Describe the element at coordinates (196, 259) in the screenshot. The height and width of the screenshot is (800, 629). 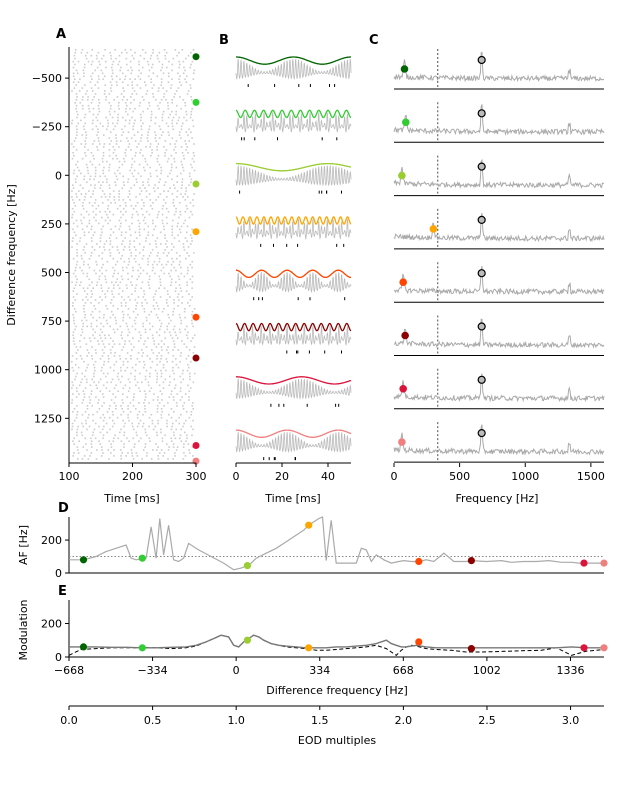
I see `panel-a-markers` at that location.